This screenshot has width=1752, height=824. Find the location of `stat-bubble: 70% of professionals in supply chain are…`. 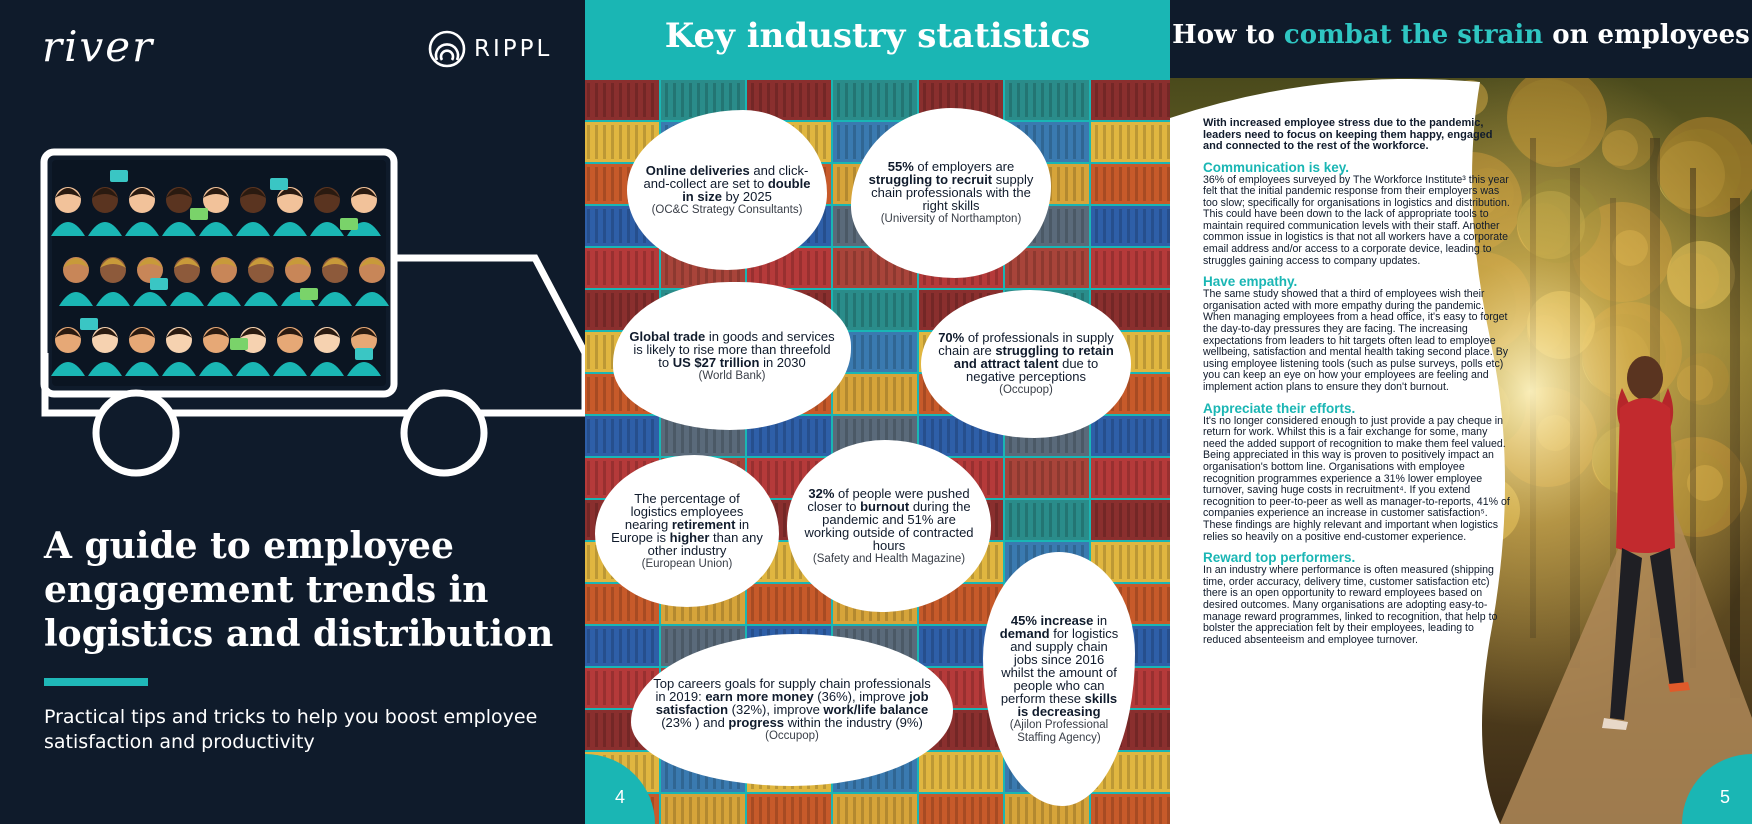

stat-bubble: 70% of professionals in supply chain are… is located at coordinates (1026, 364).